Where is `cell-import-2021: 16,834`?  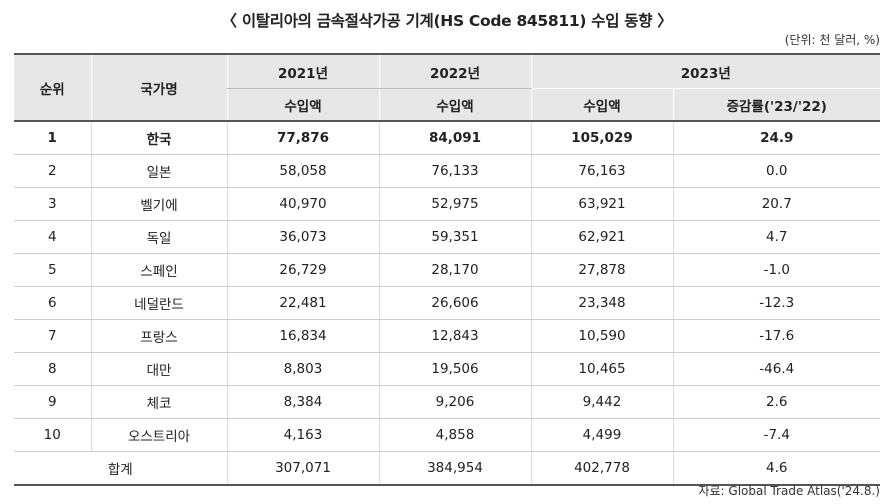 cell-import-2021: 16,834 is located at coordinates (302, 336).